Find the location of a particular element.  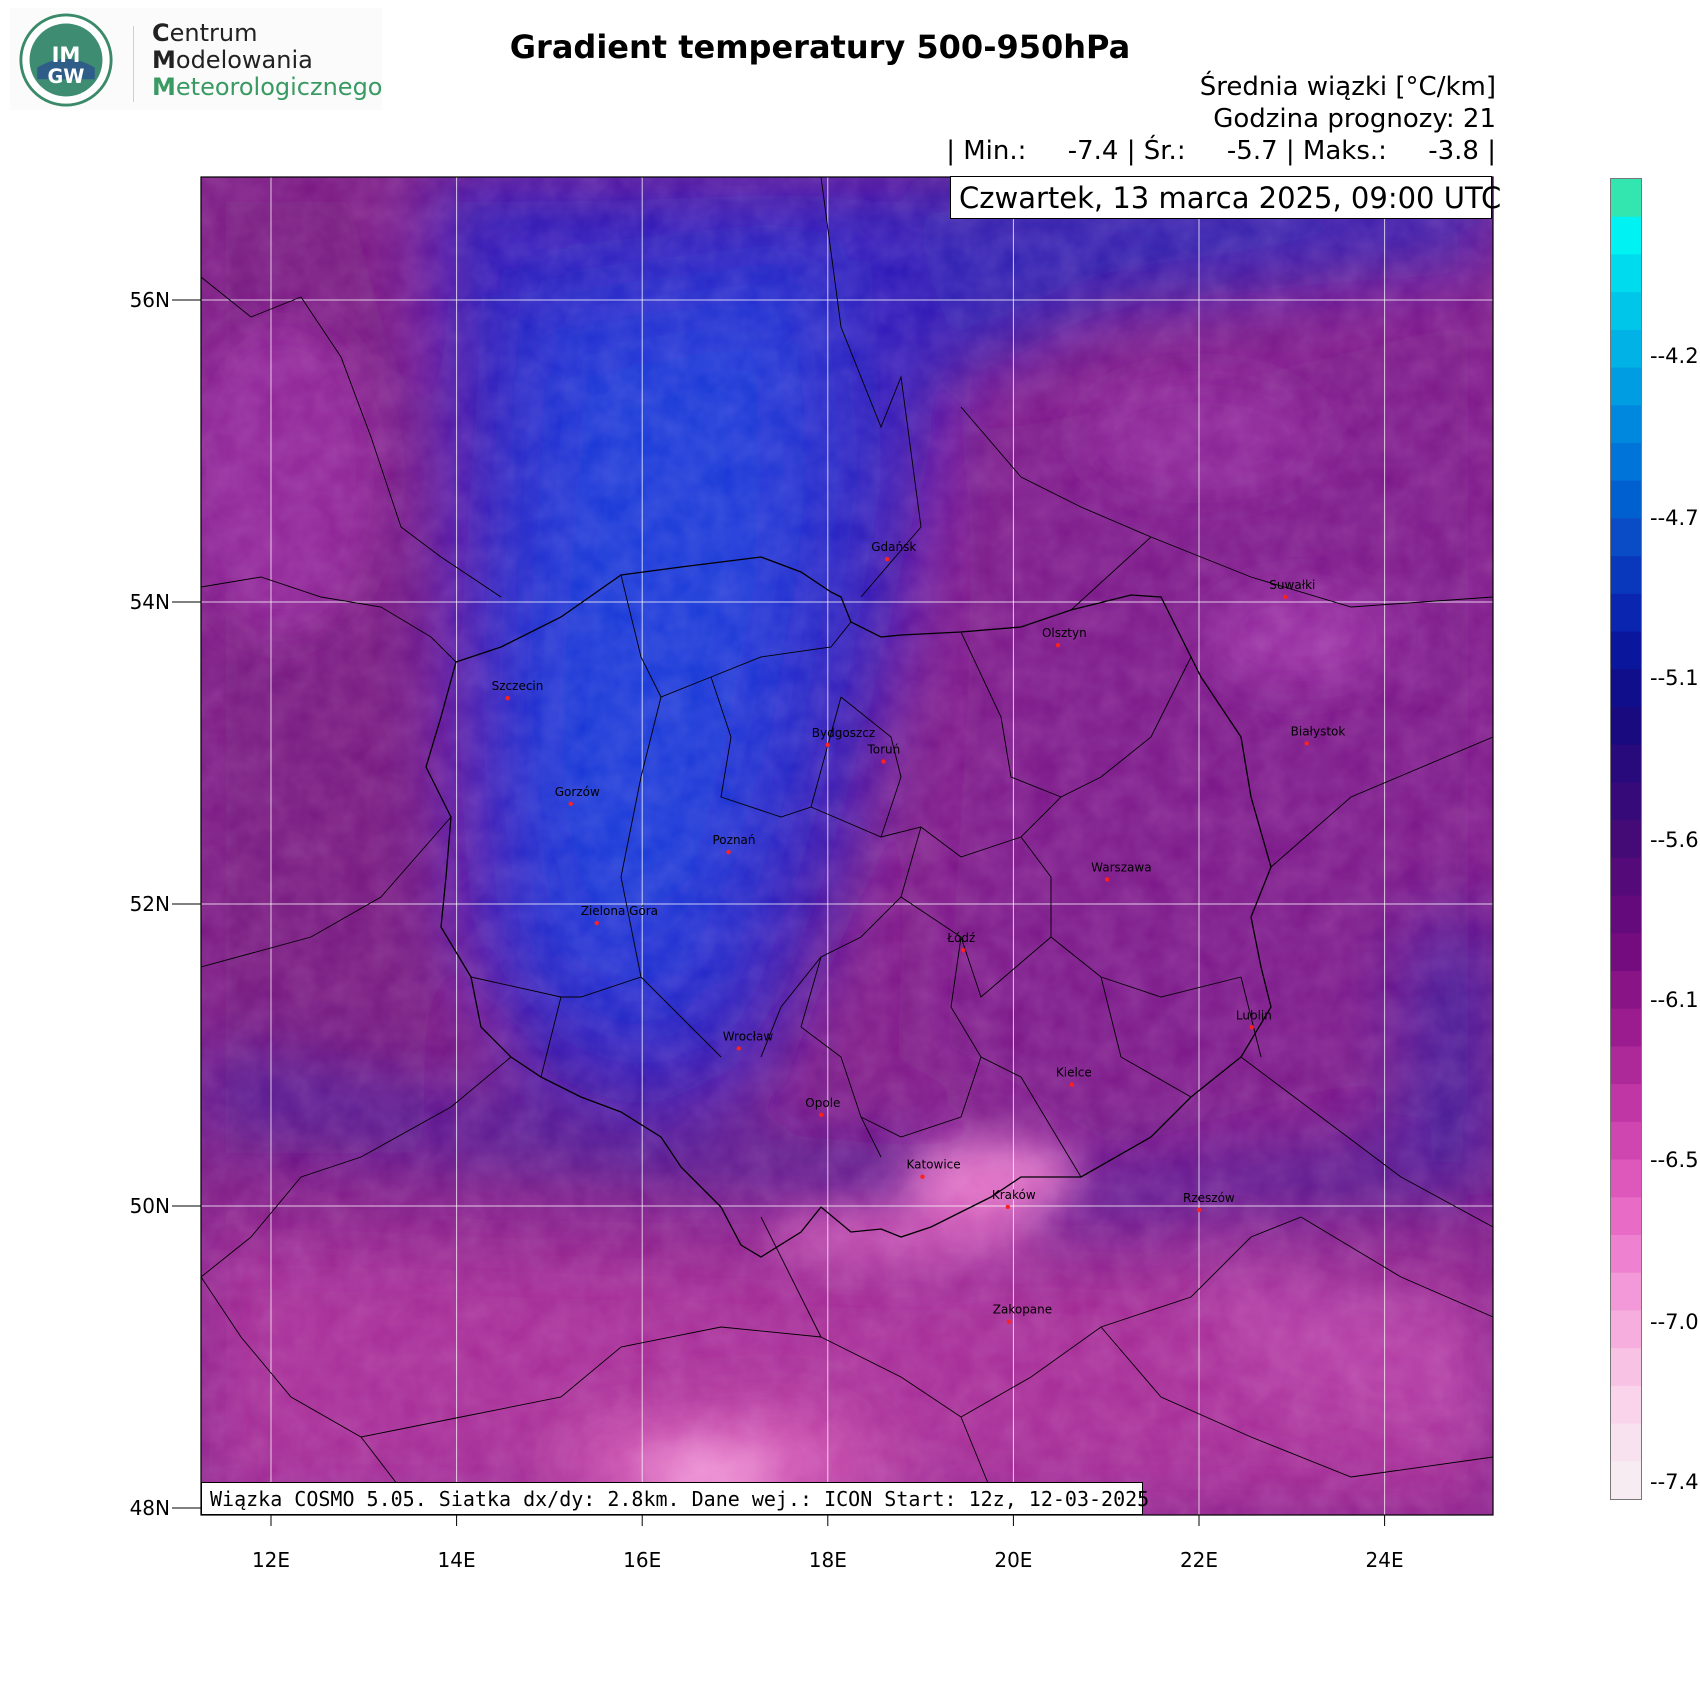

color-scale-label: --6.1 is located at coordinates (1674, 1000).